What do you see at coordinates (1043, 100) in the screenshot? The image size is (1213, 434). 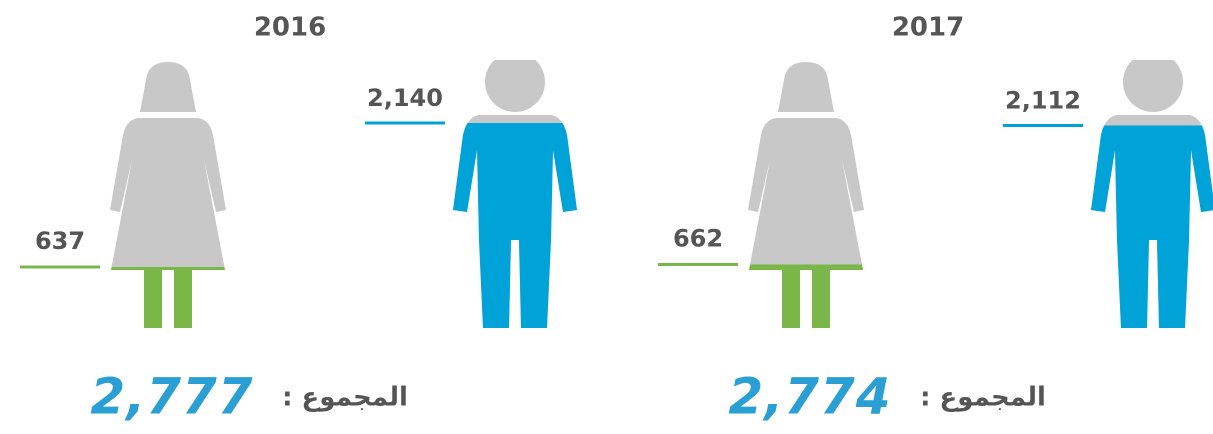 I see `men-count: 2,112` at bounding box center [1043, 100].